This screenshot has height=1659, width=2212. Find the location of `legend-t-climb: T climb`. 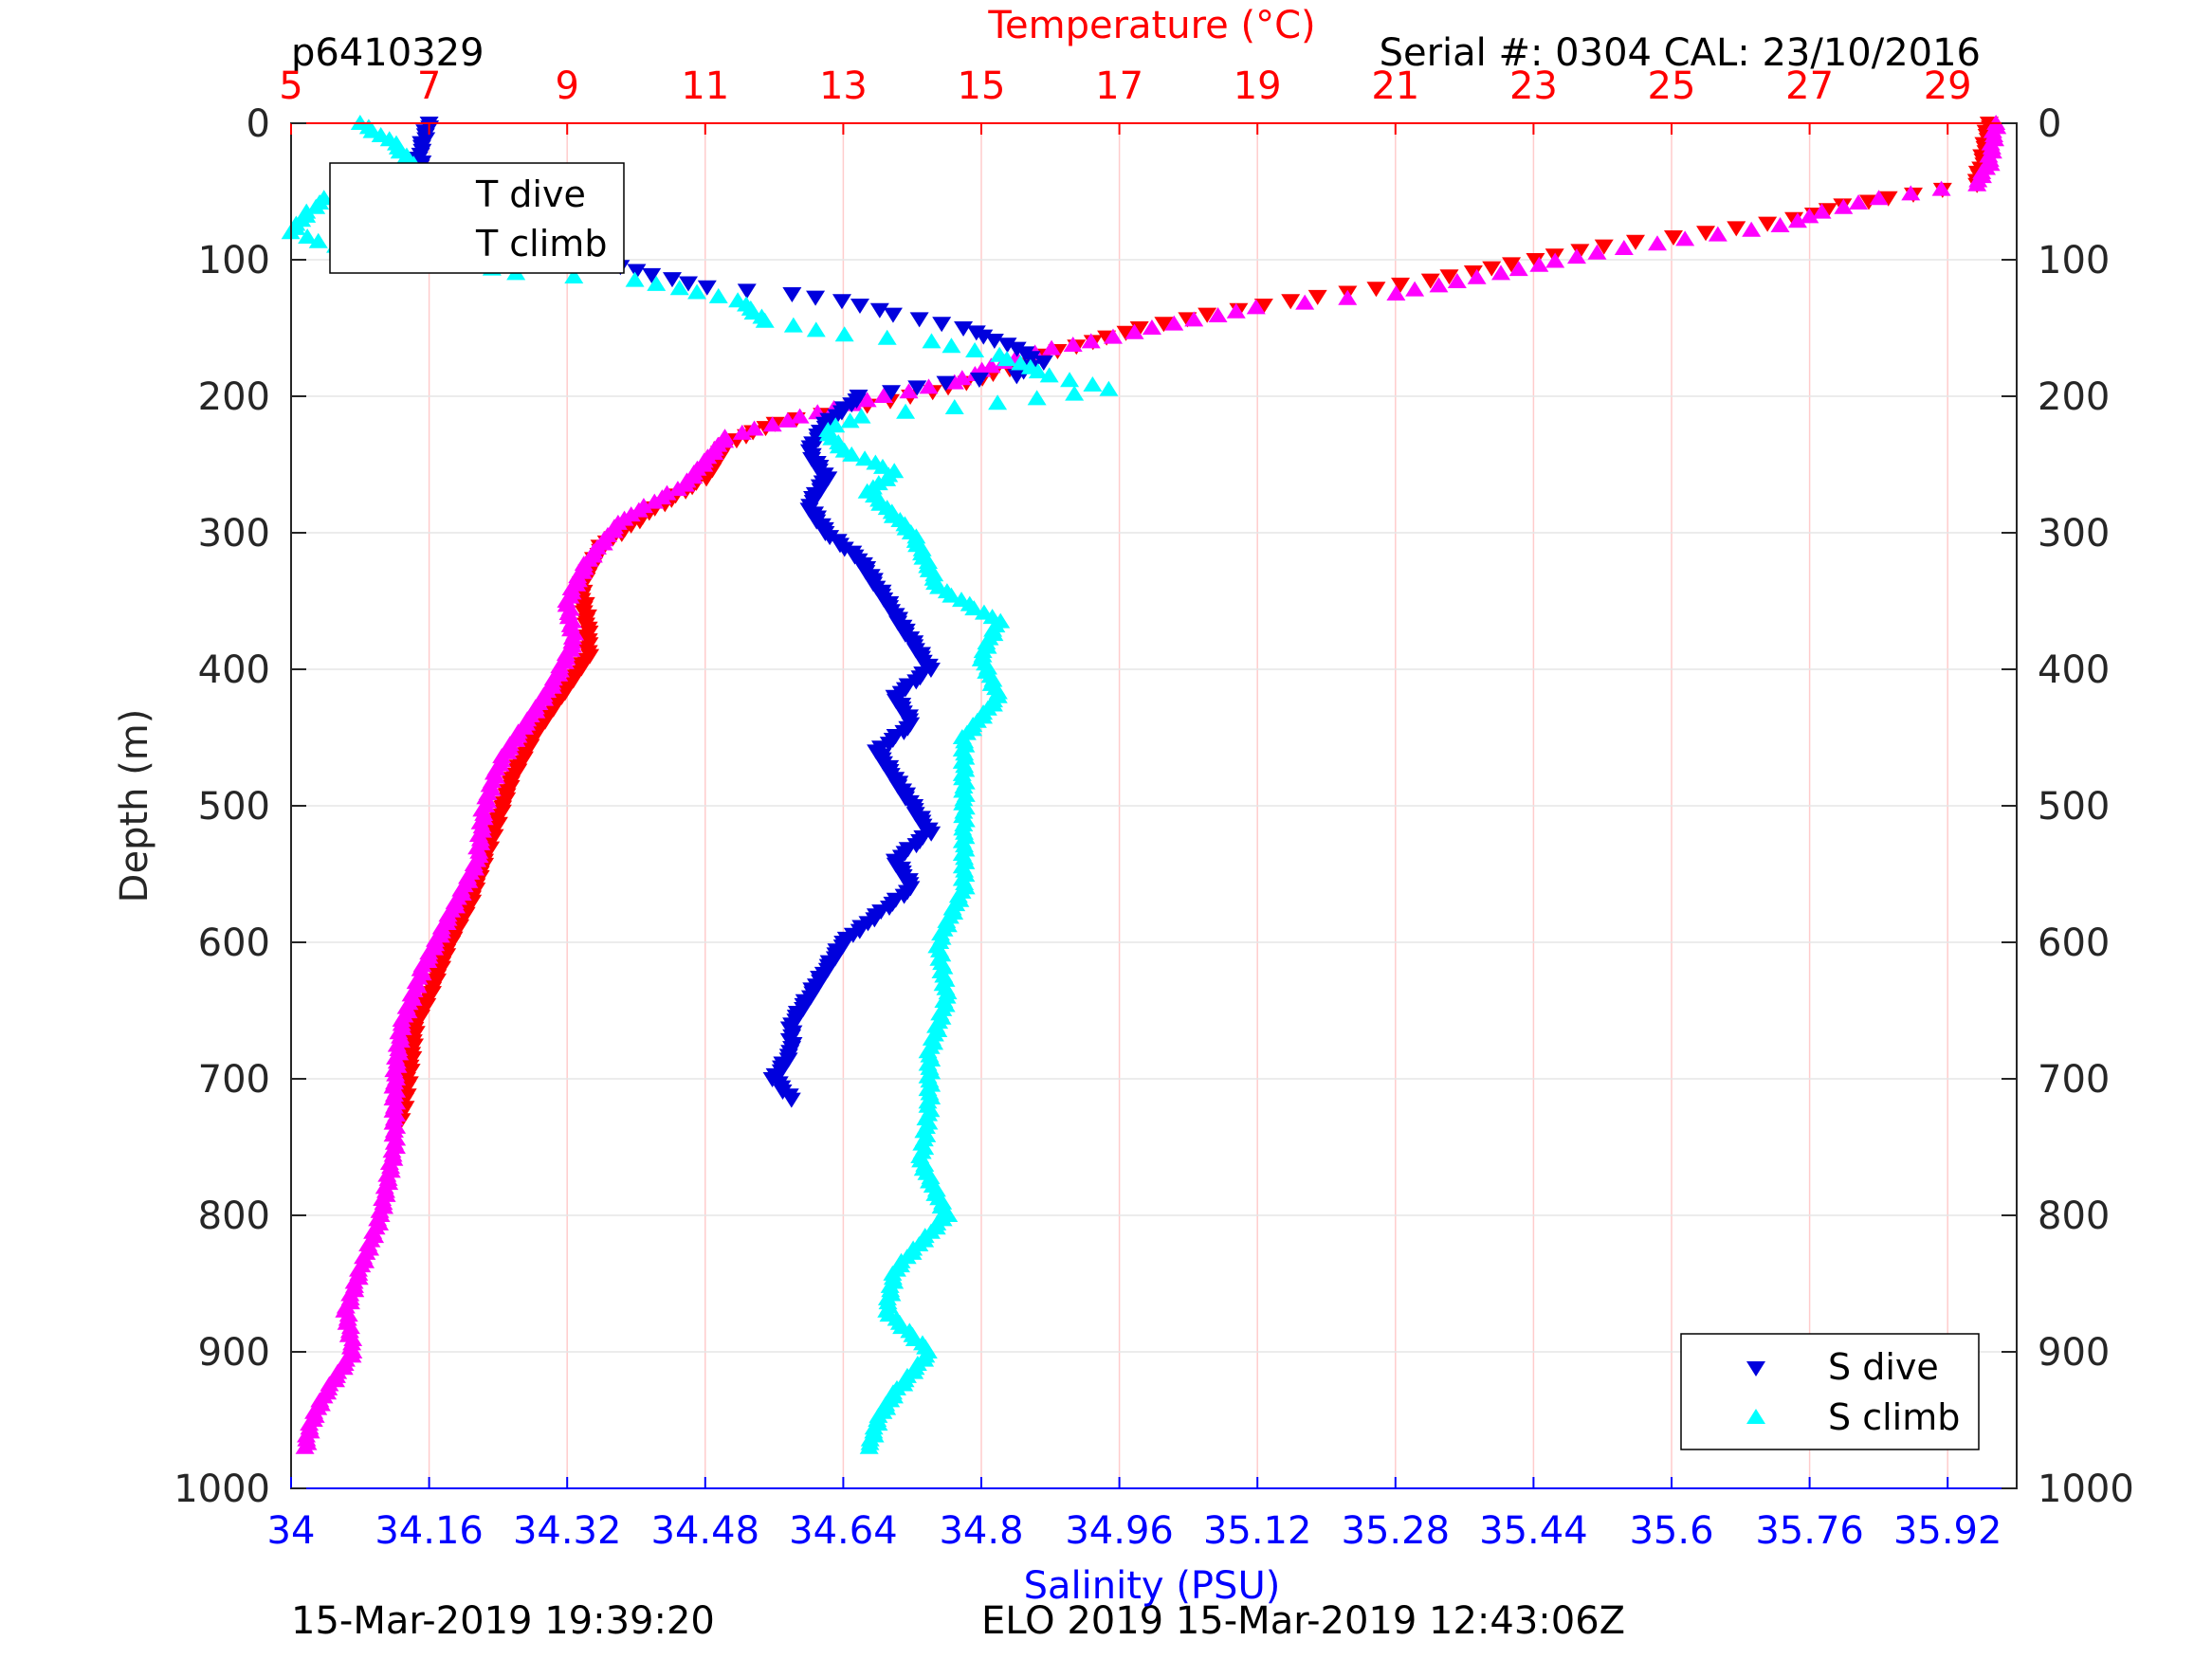

legend-t-climb: T climb is located at coordinates (541, 243).